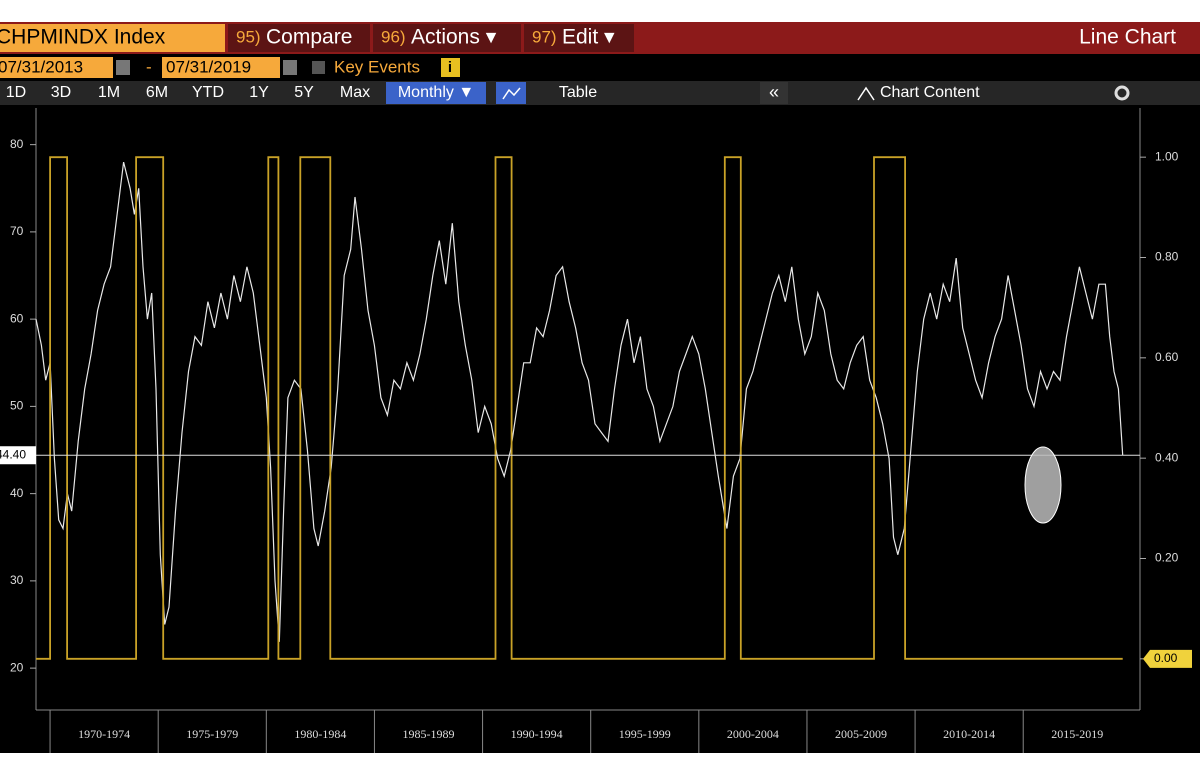 Image resolution: width=1200 pixels, height=758 pixels. What do you see at coordinates (208, 66) in the screenshot?
I see `end-date: 07/31/2019` at bounding box center [208, 66].